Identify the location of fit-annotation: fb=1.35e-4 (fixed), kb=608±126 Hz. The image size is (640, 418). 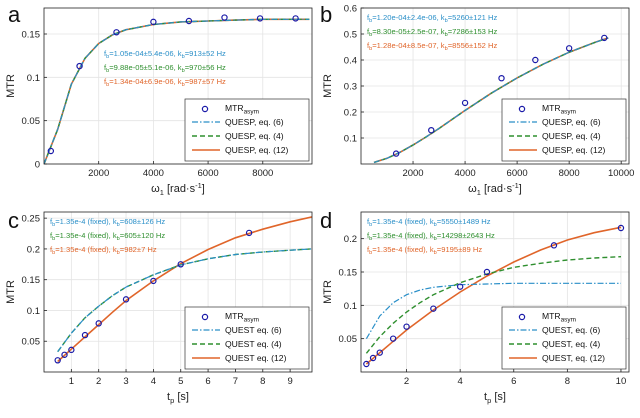
(107, 222).